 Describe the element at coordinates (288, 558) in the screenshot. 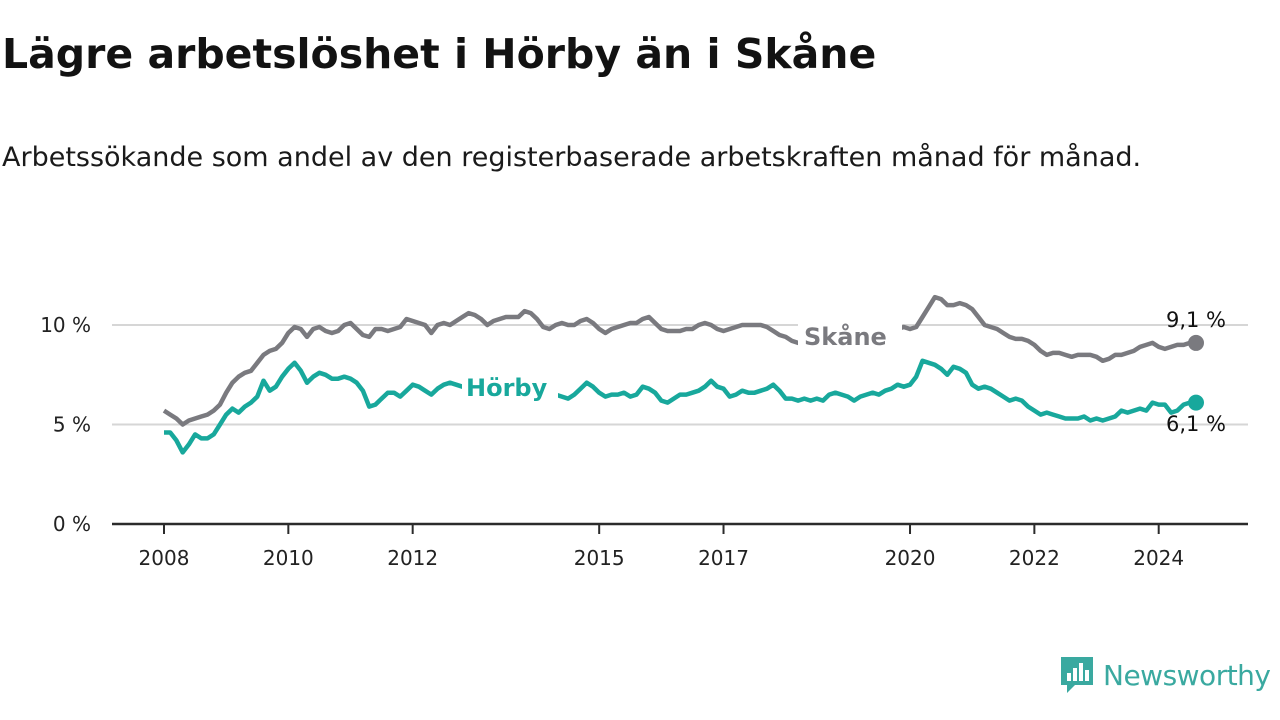

I see `x-tick-label: 2010` at that location.